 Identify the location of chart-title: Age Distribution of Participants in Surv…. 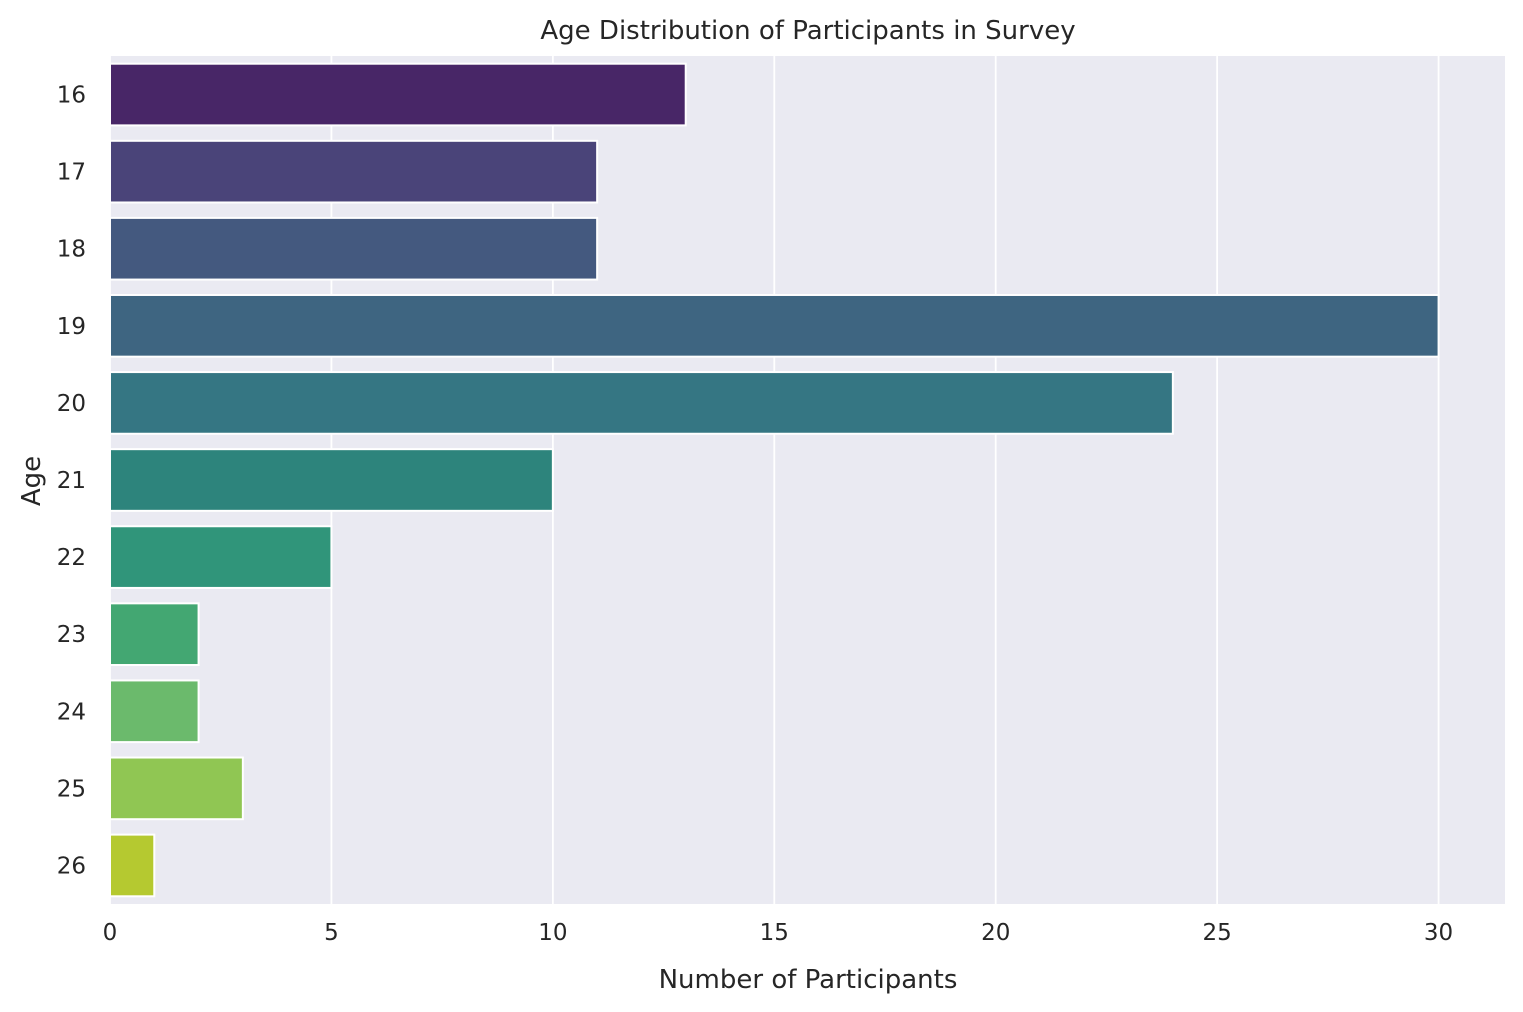
(807, 31).